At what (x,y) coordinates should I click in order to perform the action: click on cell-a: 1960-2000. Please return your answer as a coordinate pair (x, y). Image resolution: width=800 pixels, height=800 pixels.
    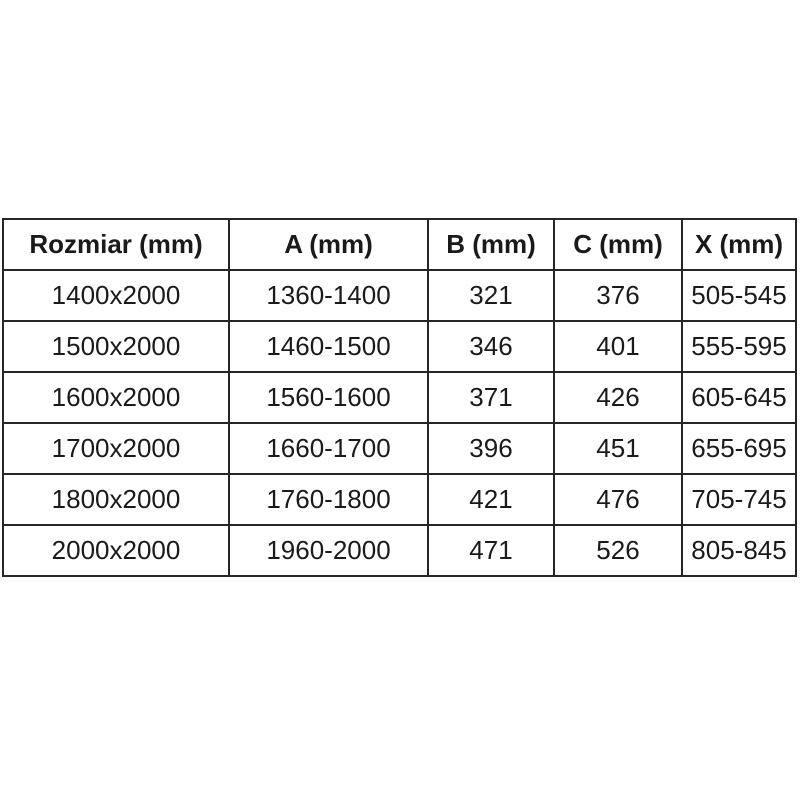
    Looking at the image, I should click on (328, 550).